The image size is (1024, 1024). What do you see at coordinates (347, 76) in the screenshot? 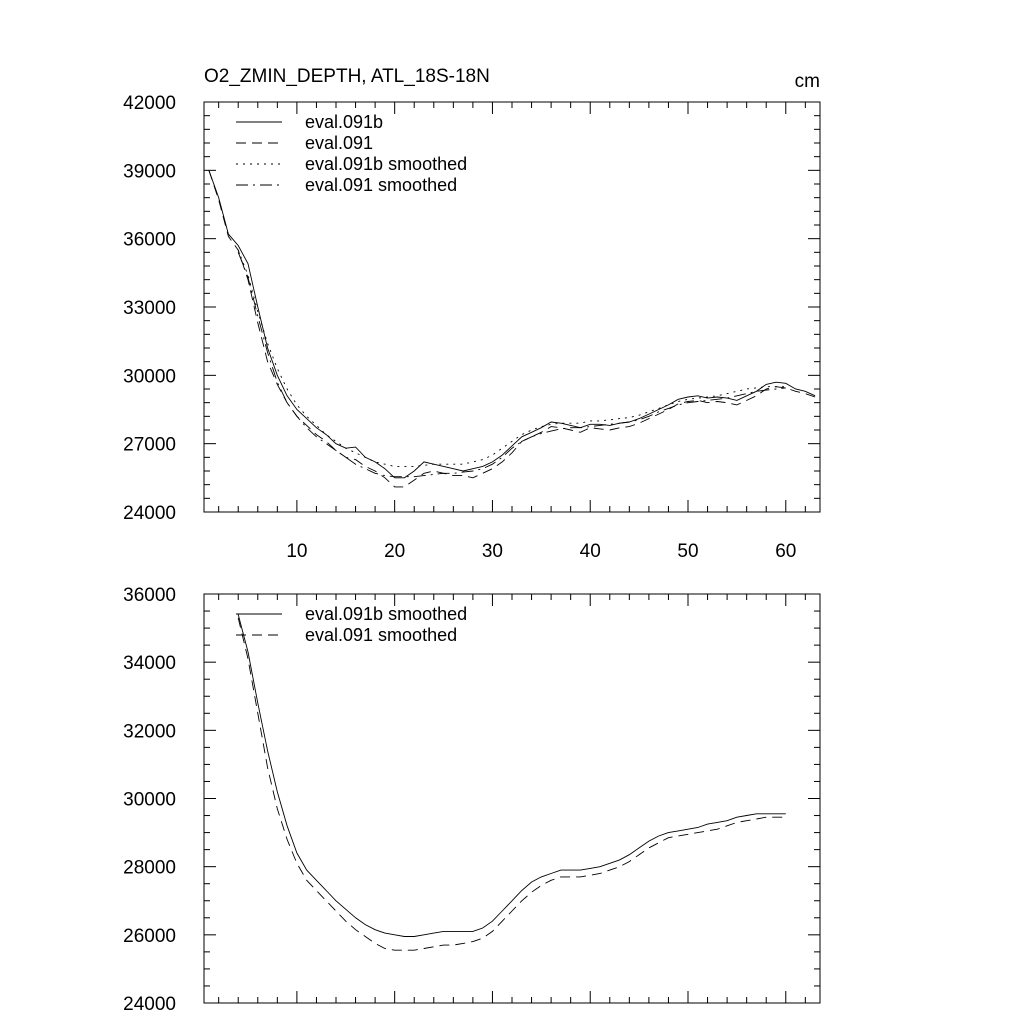
I see `chart-title: O2_ZMIN_DEPTH, ATL_18S-18N` at bounding box center [347, 76].